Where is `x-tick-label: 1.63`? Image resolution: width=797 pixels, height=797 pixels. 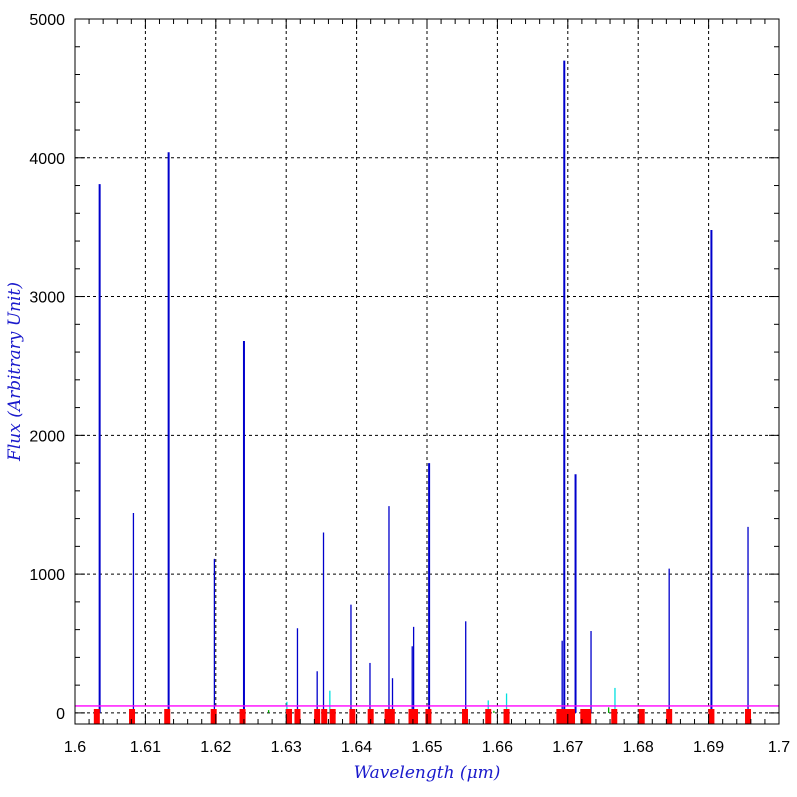 x-tick-label: 1.63 is located at coordinates (286, 747).